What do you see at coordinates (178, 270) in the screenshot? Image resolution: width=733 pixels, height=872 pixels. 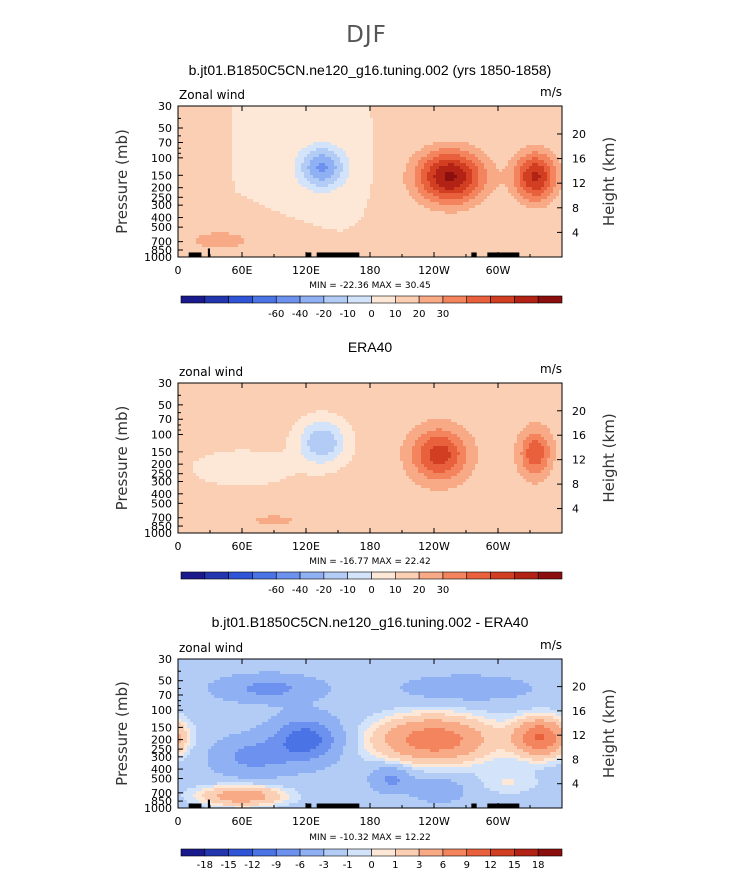 I see `longitude-tick-label: 0` at bounding box center [178, 270].